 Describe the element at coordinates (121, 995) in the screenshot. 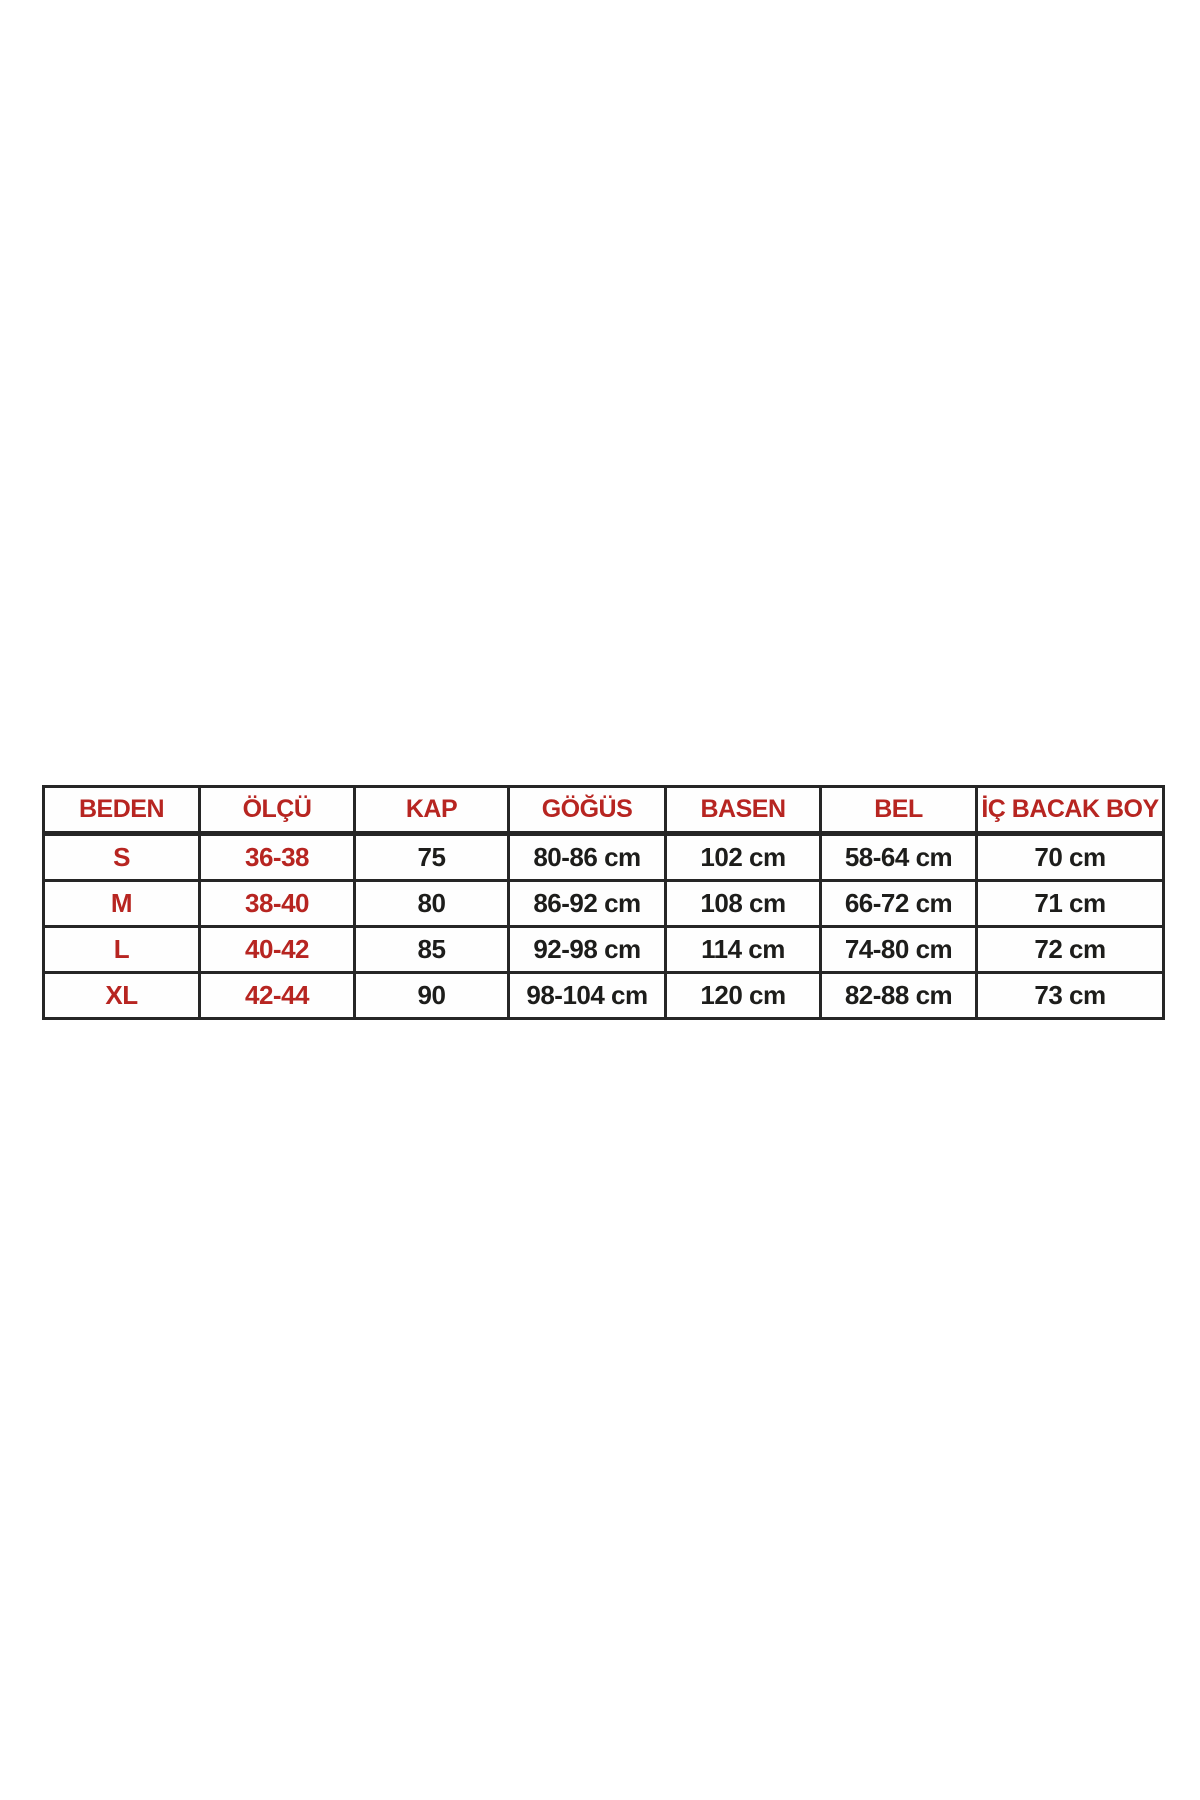

I see `cell-beden: XL` at that location.